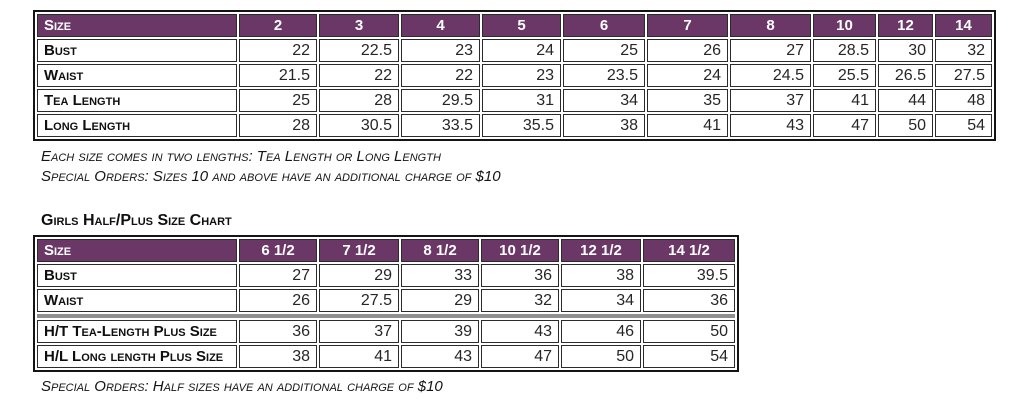 The height and width of the screenshot is (407, 1024). I want to click on measurement-cell: 28.5, so click(844, 50).